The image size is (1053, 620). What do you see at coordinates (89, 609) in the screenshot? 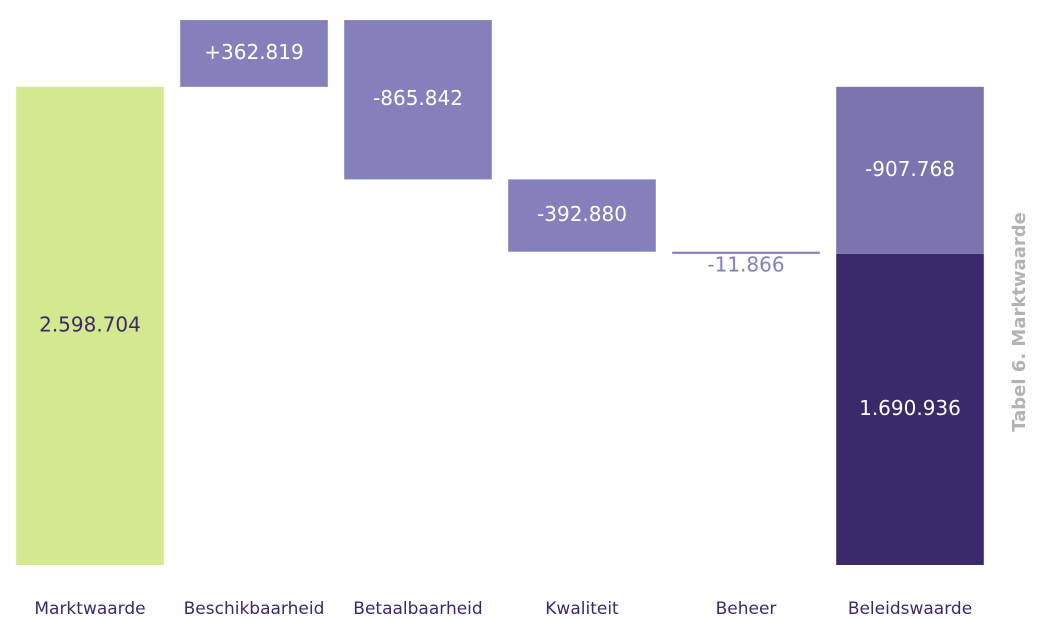
I see `x-tick-label: Marktwaarde` at bounding box center [89, 609].